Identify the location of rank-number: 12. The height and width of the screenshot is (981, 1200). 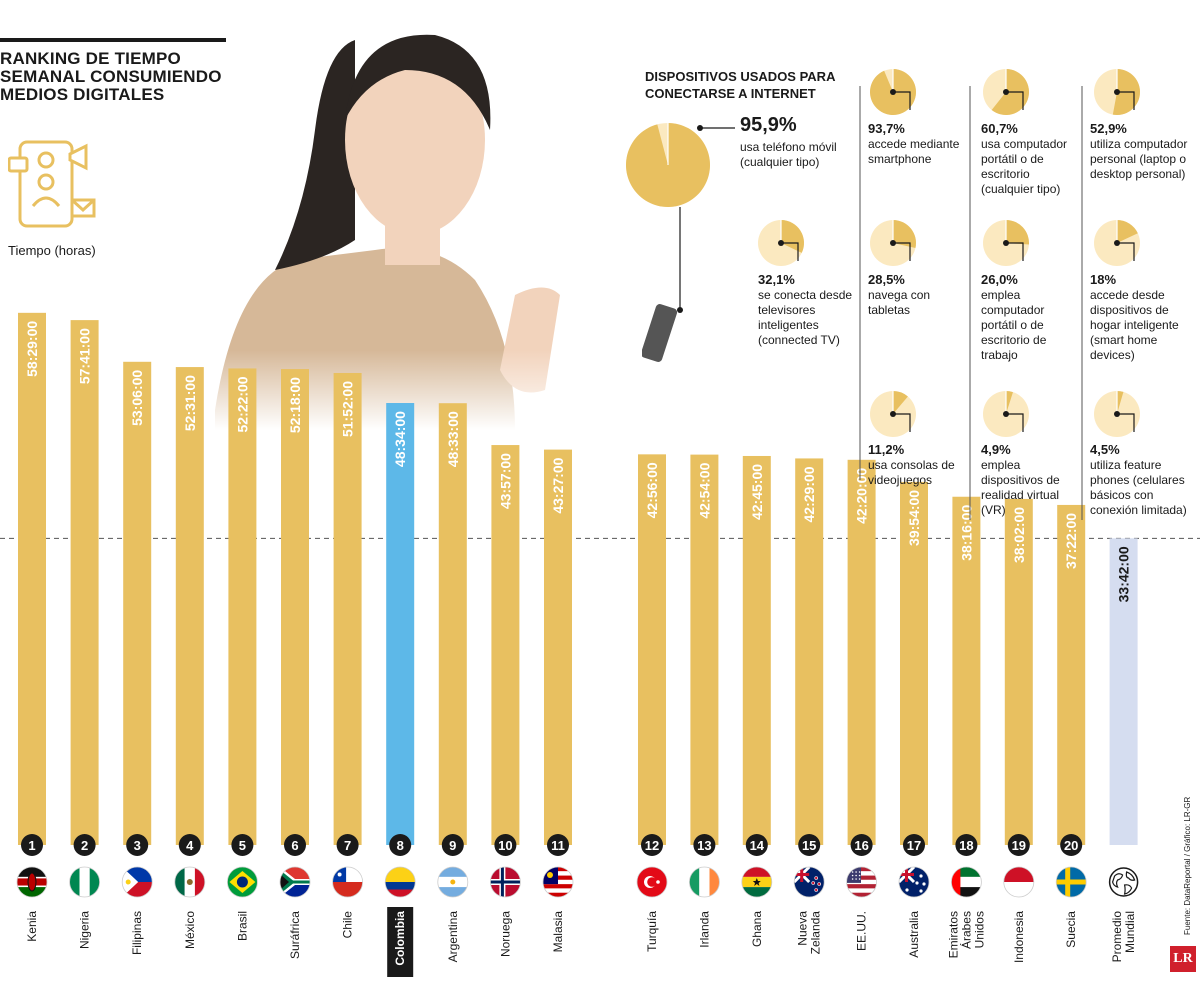
(652, 845).